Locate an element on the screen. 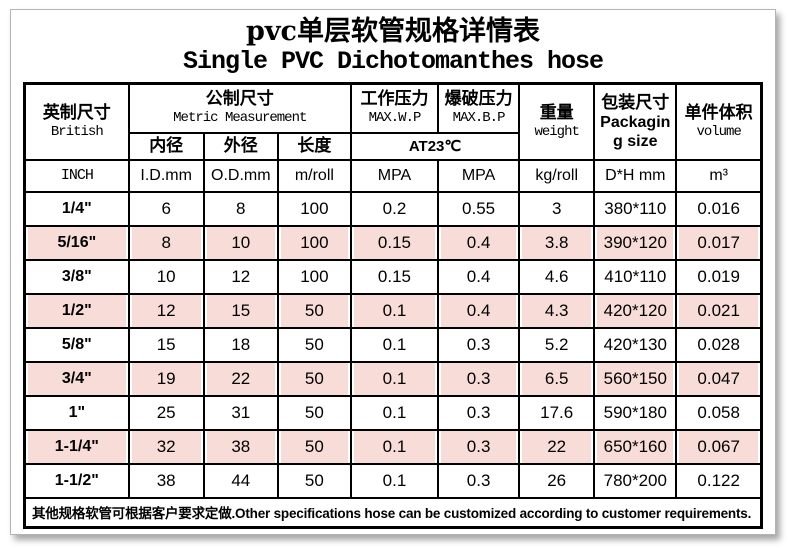 The width and height of the screenshot is (790, 550). cell-weight: 6.5 is located at coordinates (557, 378).